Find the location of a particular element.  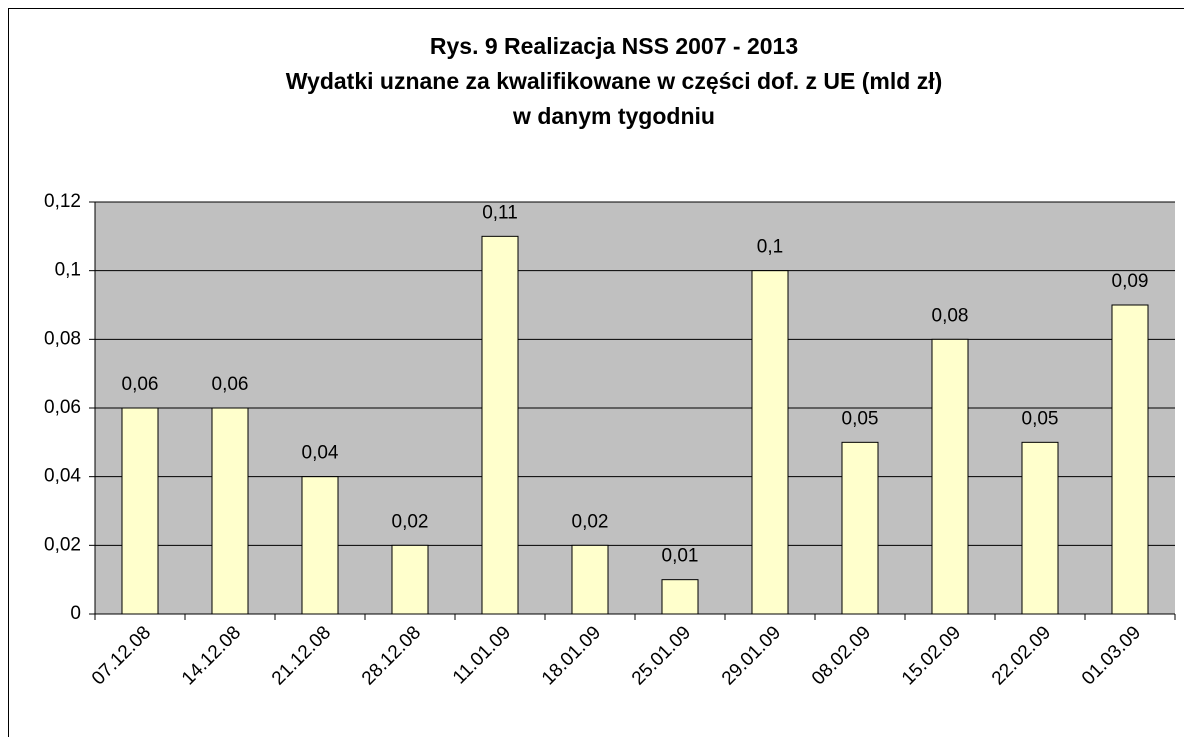

y-tick-label: 0,02 is located at coordinates (62, 544).